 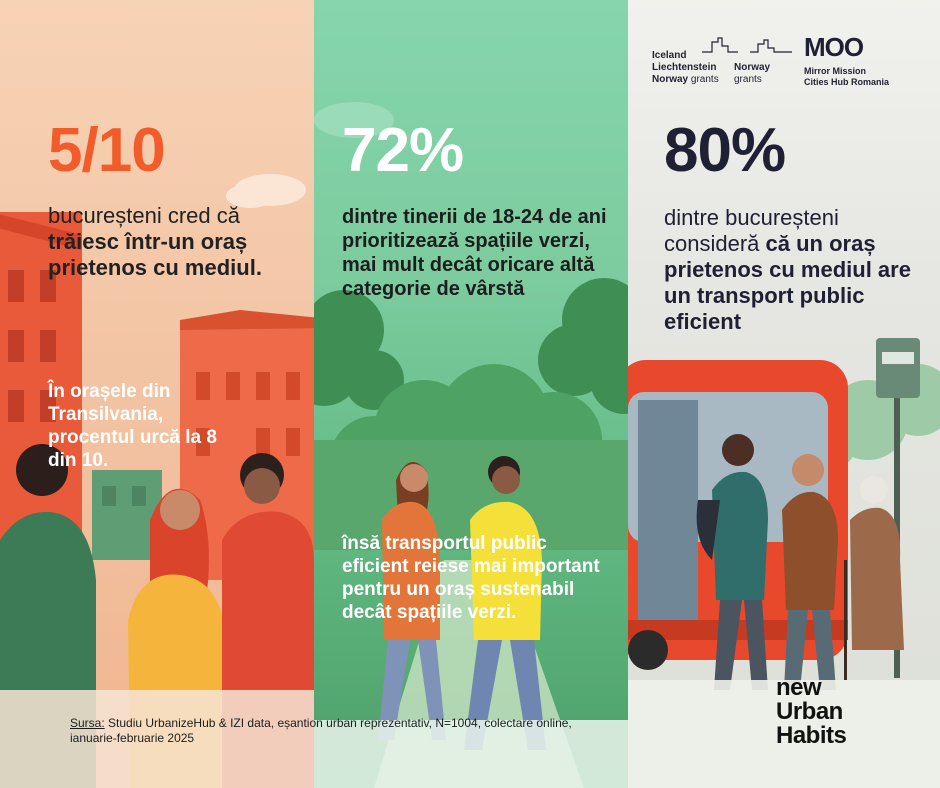 What do you see at coordinates (732, 562) in the screenshot?
I see `person-backpack` at bounding box center [732, 562].